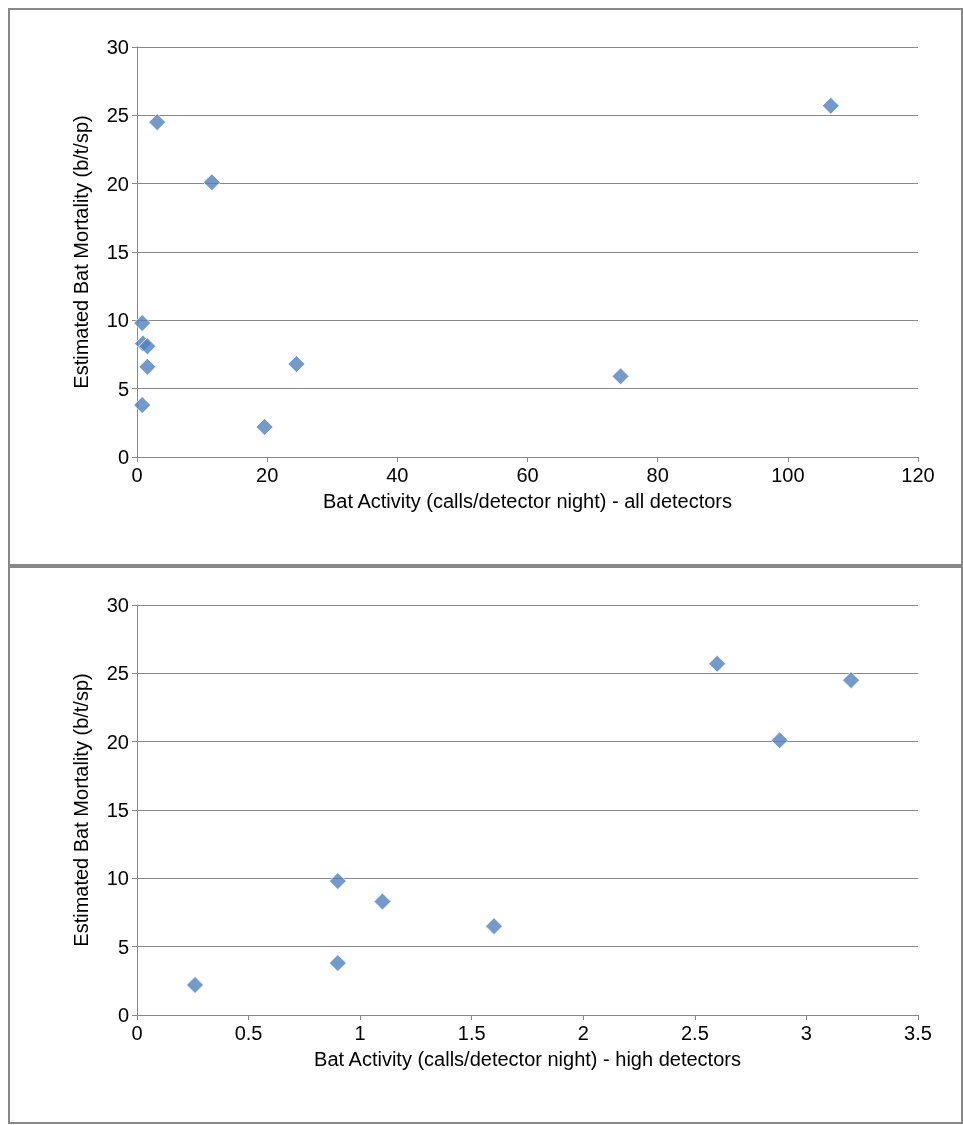 This screenshot has height=1125, width=963. I want to click on x-tick-label: 40, so click(397, 475).